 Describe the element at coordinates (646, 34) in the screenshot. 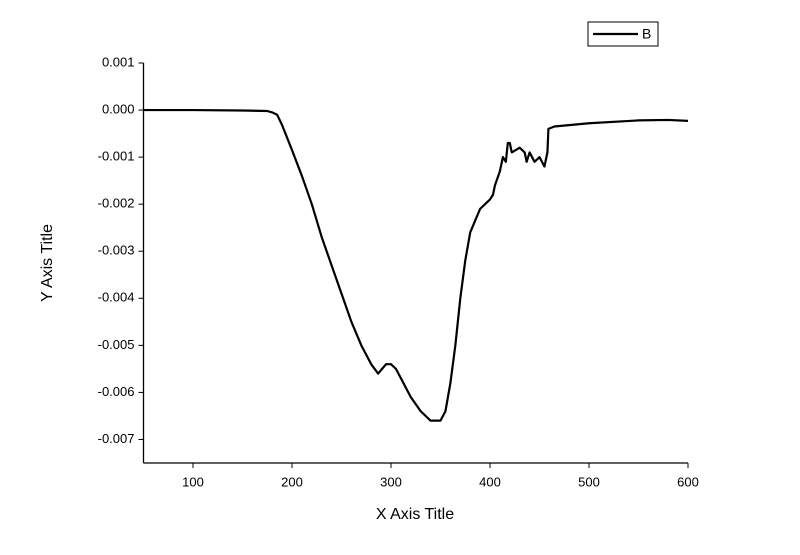

I see `legend-label: B` at that location.